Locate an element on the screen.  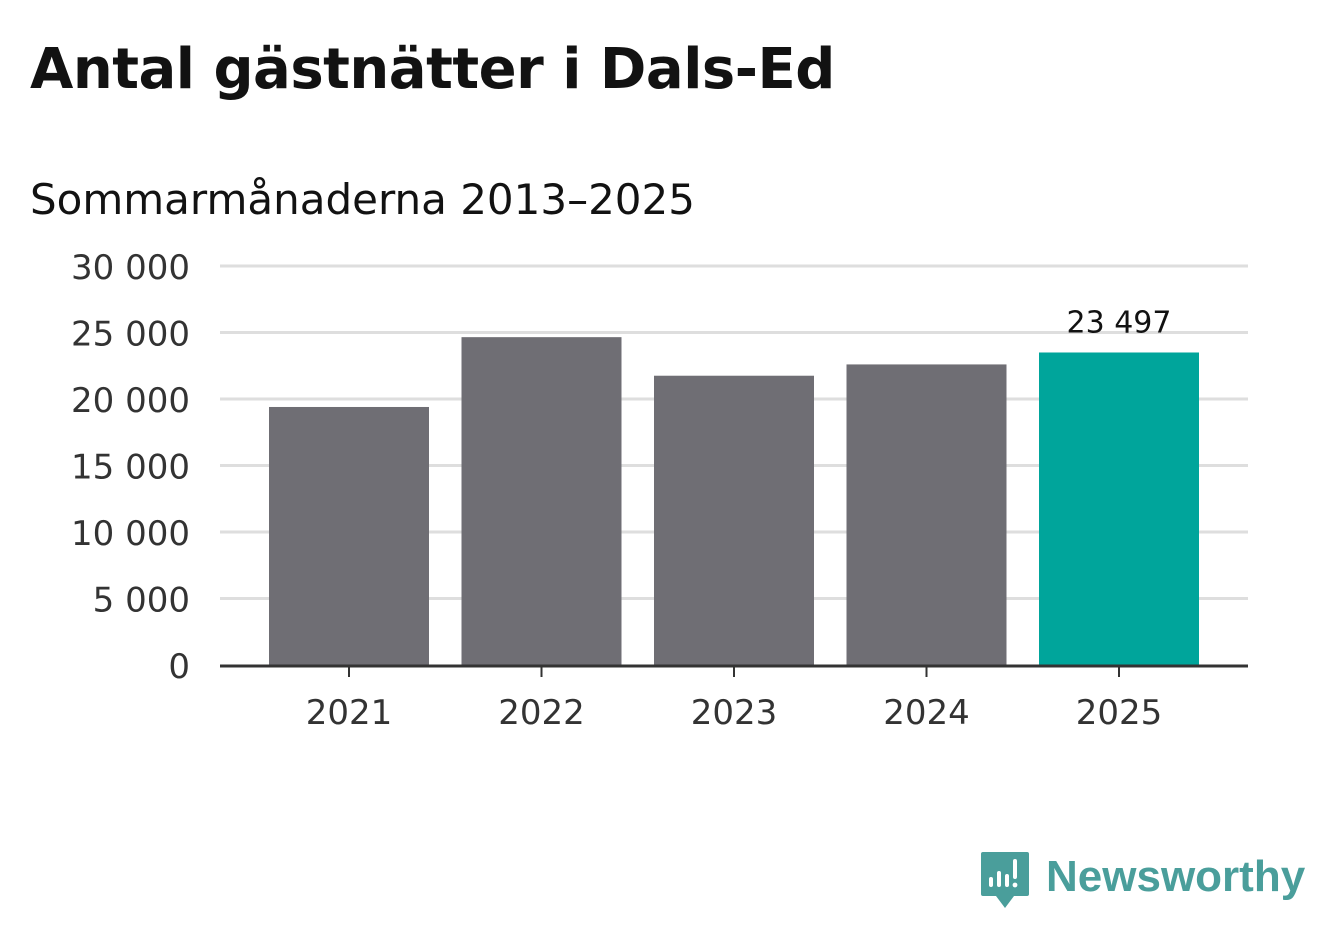
bar-2024 is located at coordinates (926, 514).